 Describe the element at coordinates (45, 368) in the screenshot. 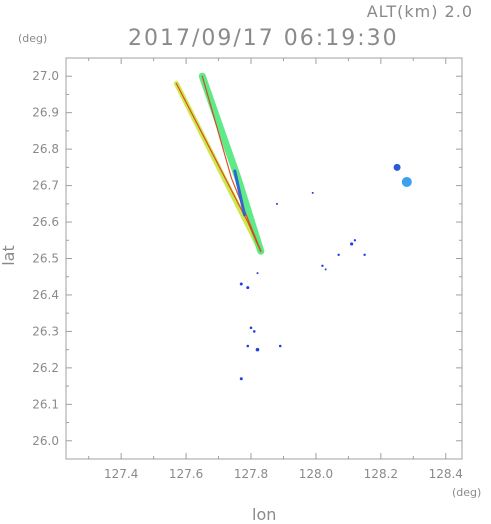

I see `y-tick-label: 26.2` at that location.